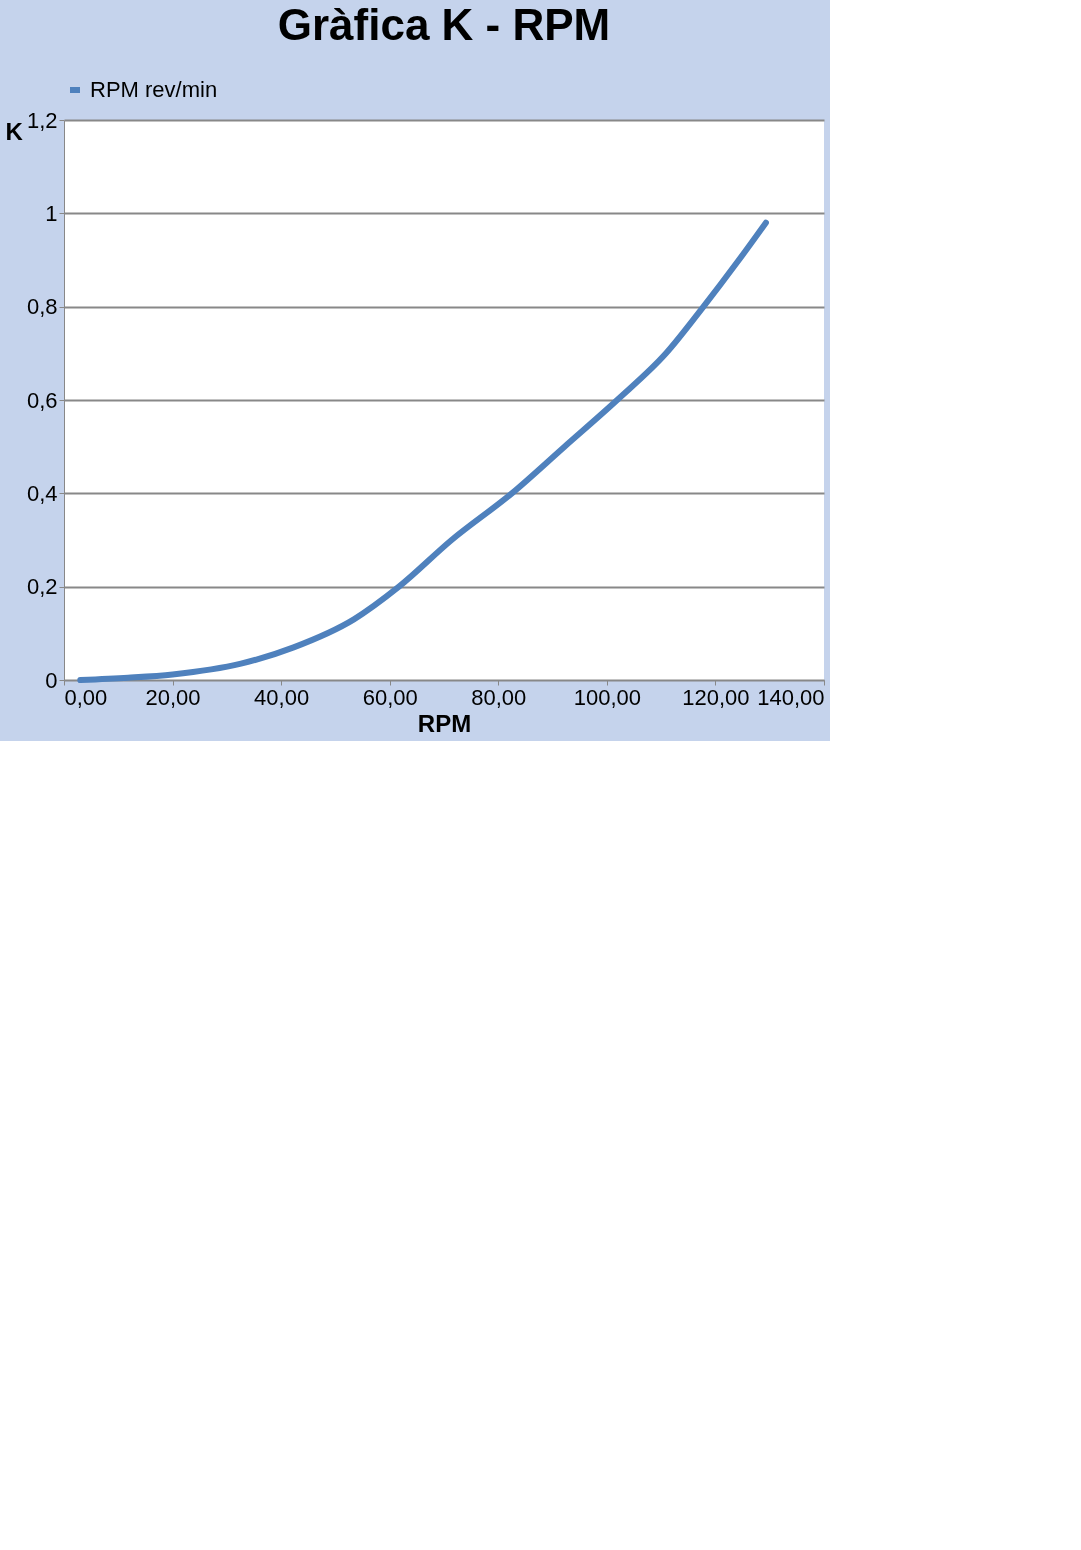 This screenshot has height=1550, width=1081. I want to click on y-tick-label: 0,8, so click(42, 307).